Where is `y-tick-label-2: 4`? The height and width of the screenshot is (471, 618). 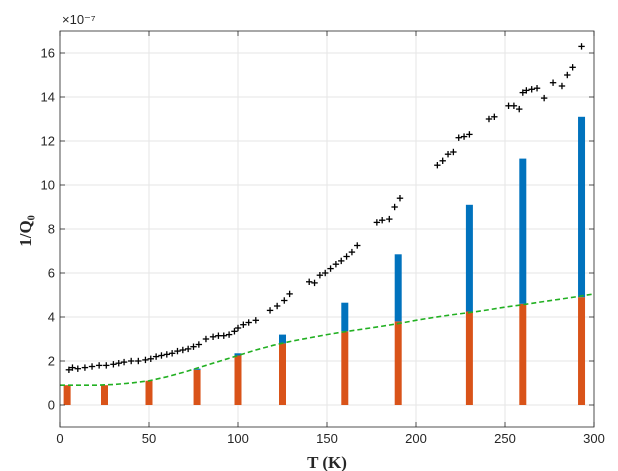
y-tick-label-2: 4 is located at coordinates (51, 317).